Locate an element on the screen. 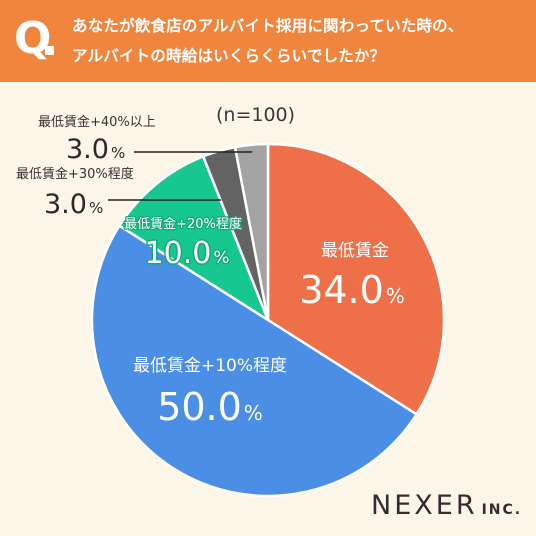  slice-value-5: 3.0% is located at coordinates (95, 149).